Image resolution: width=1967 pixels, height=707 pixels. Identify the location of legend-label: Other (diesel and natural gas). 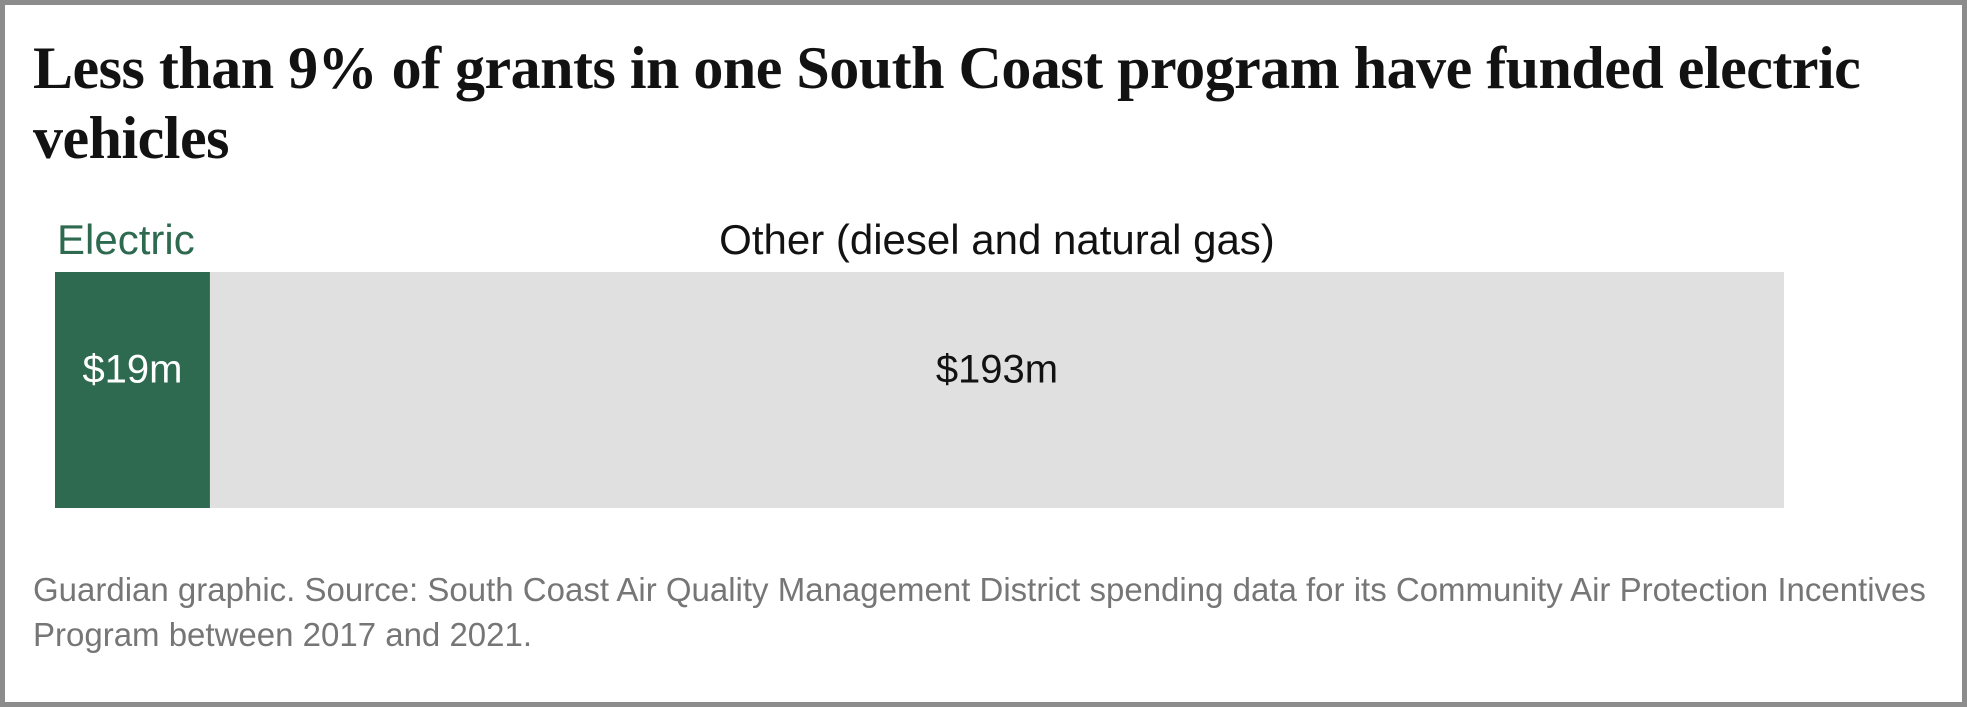
(997, 239).